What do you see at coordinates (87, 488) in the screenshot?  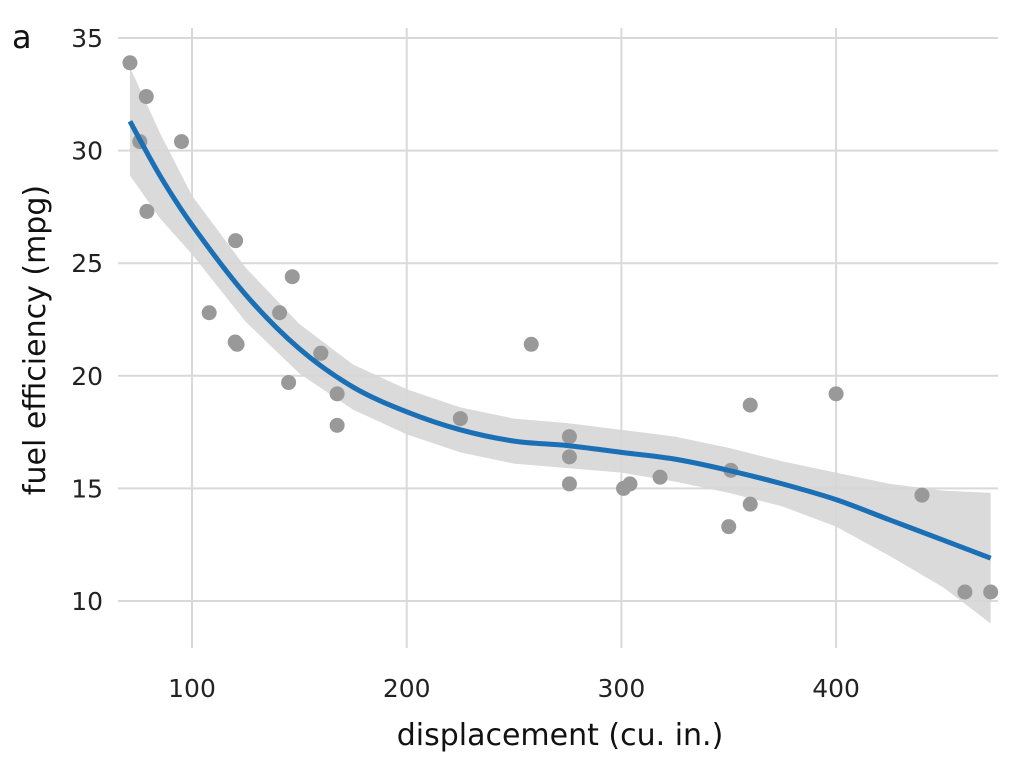 I see `y-tick-label: 15` at bounding box center [87, 488].